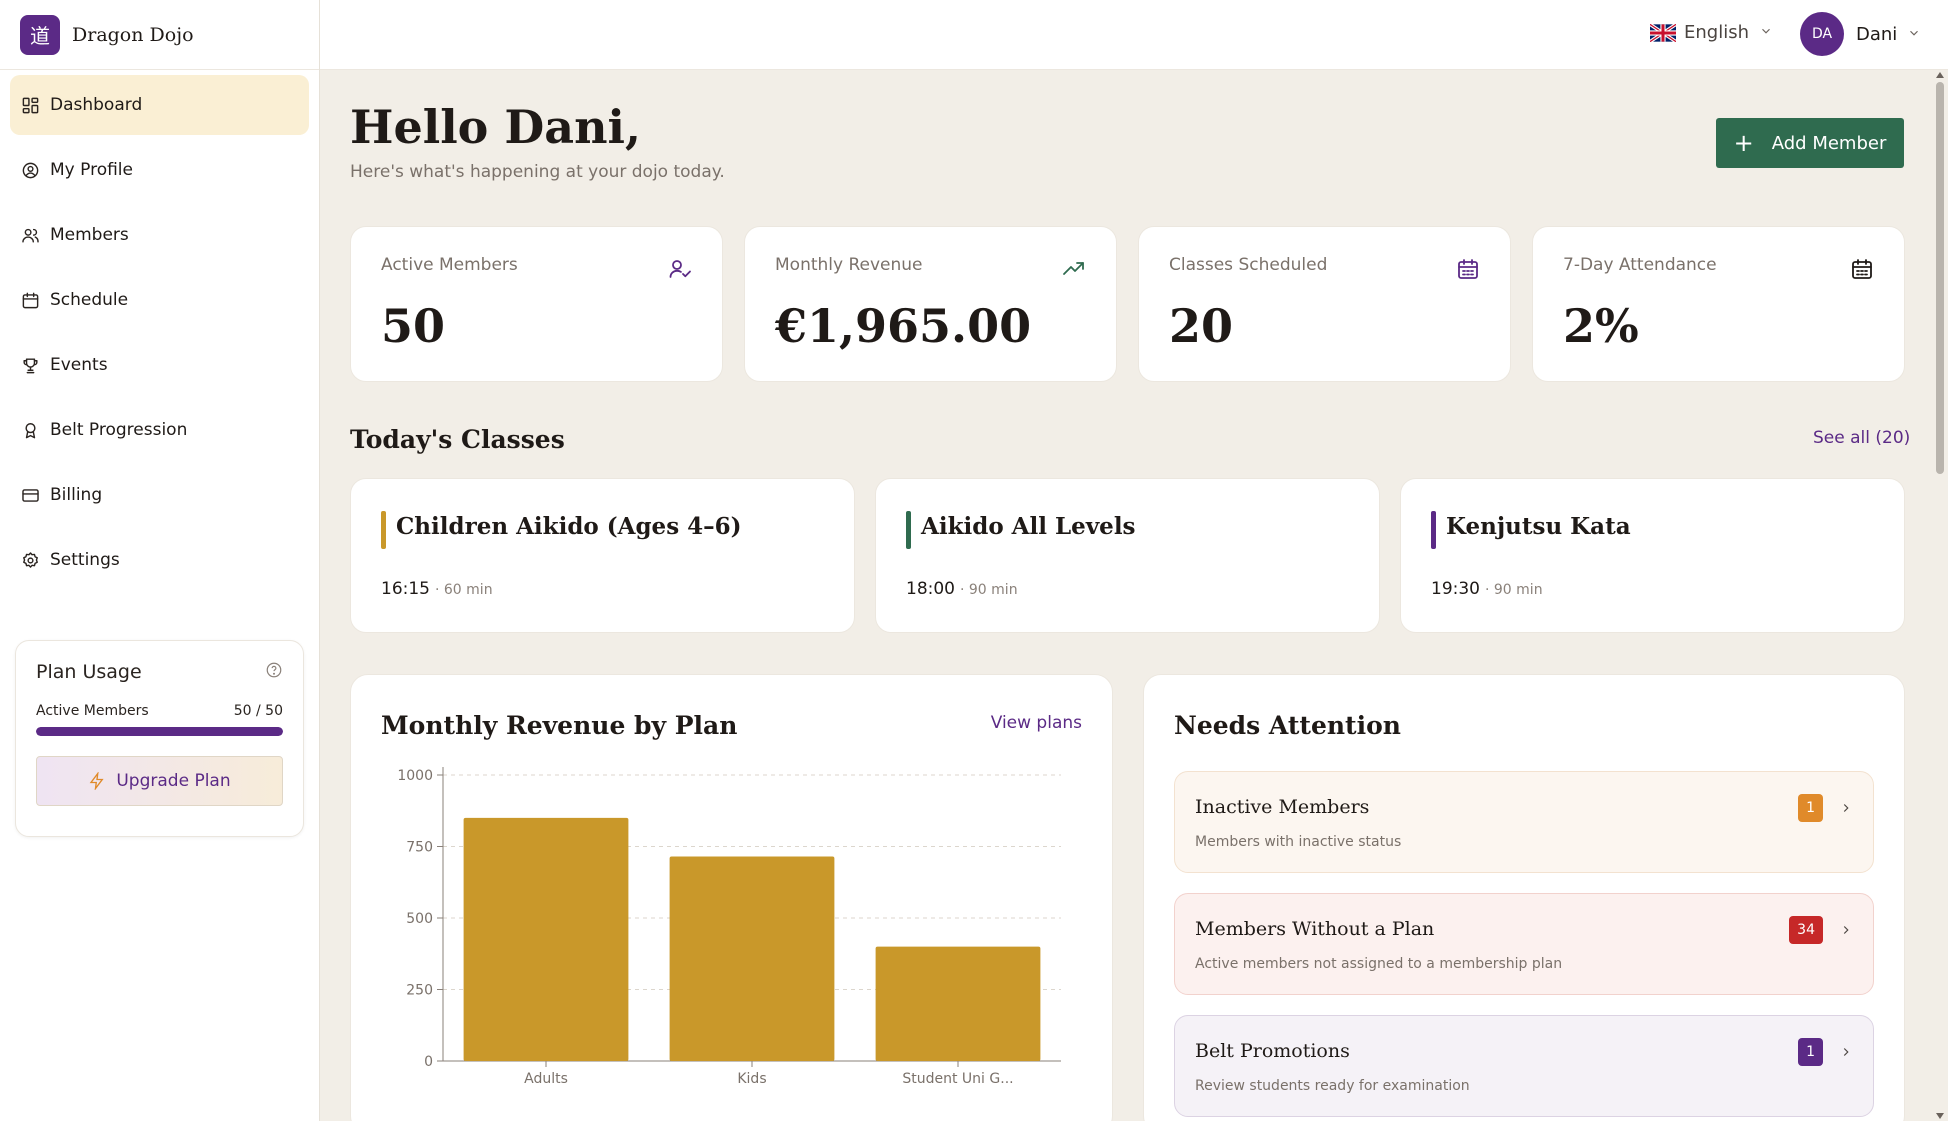 This screenshot has height=1121, width=1948. Describe the element at coordinates (159, 235) in the screenshot. I see `sidebar-item-members: Members` at that location.